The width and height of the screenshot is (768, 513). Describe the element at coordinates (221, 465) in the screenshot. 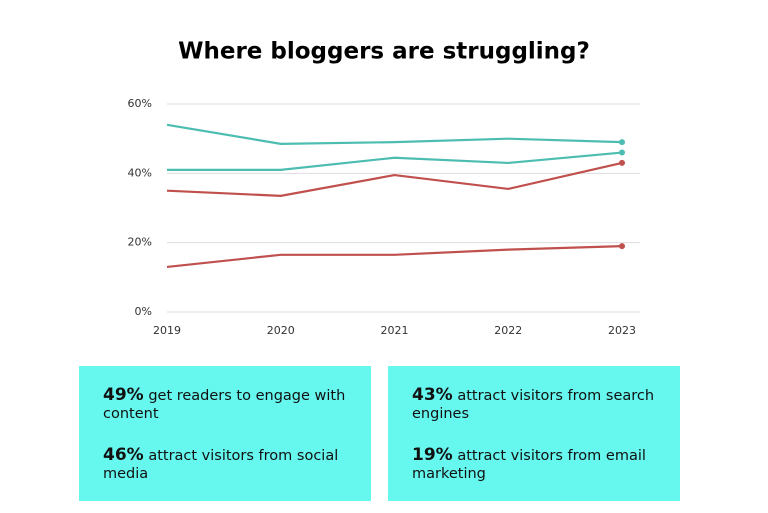

I see `stat-text: attract visitors from social media` at that location.